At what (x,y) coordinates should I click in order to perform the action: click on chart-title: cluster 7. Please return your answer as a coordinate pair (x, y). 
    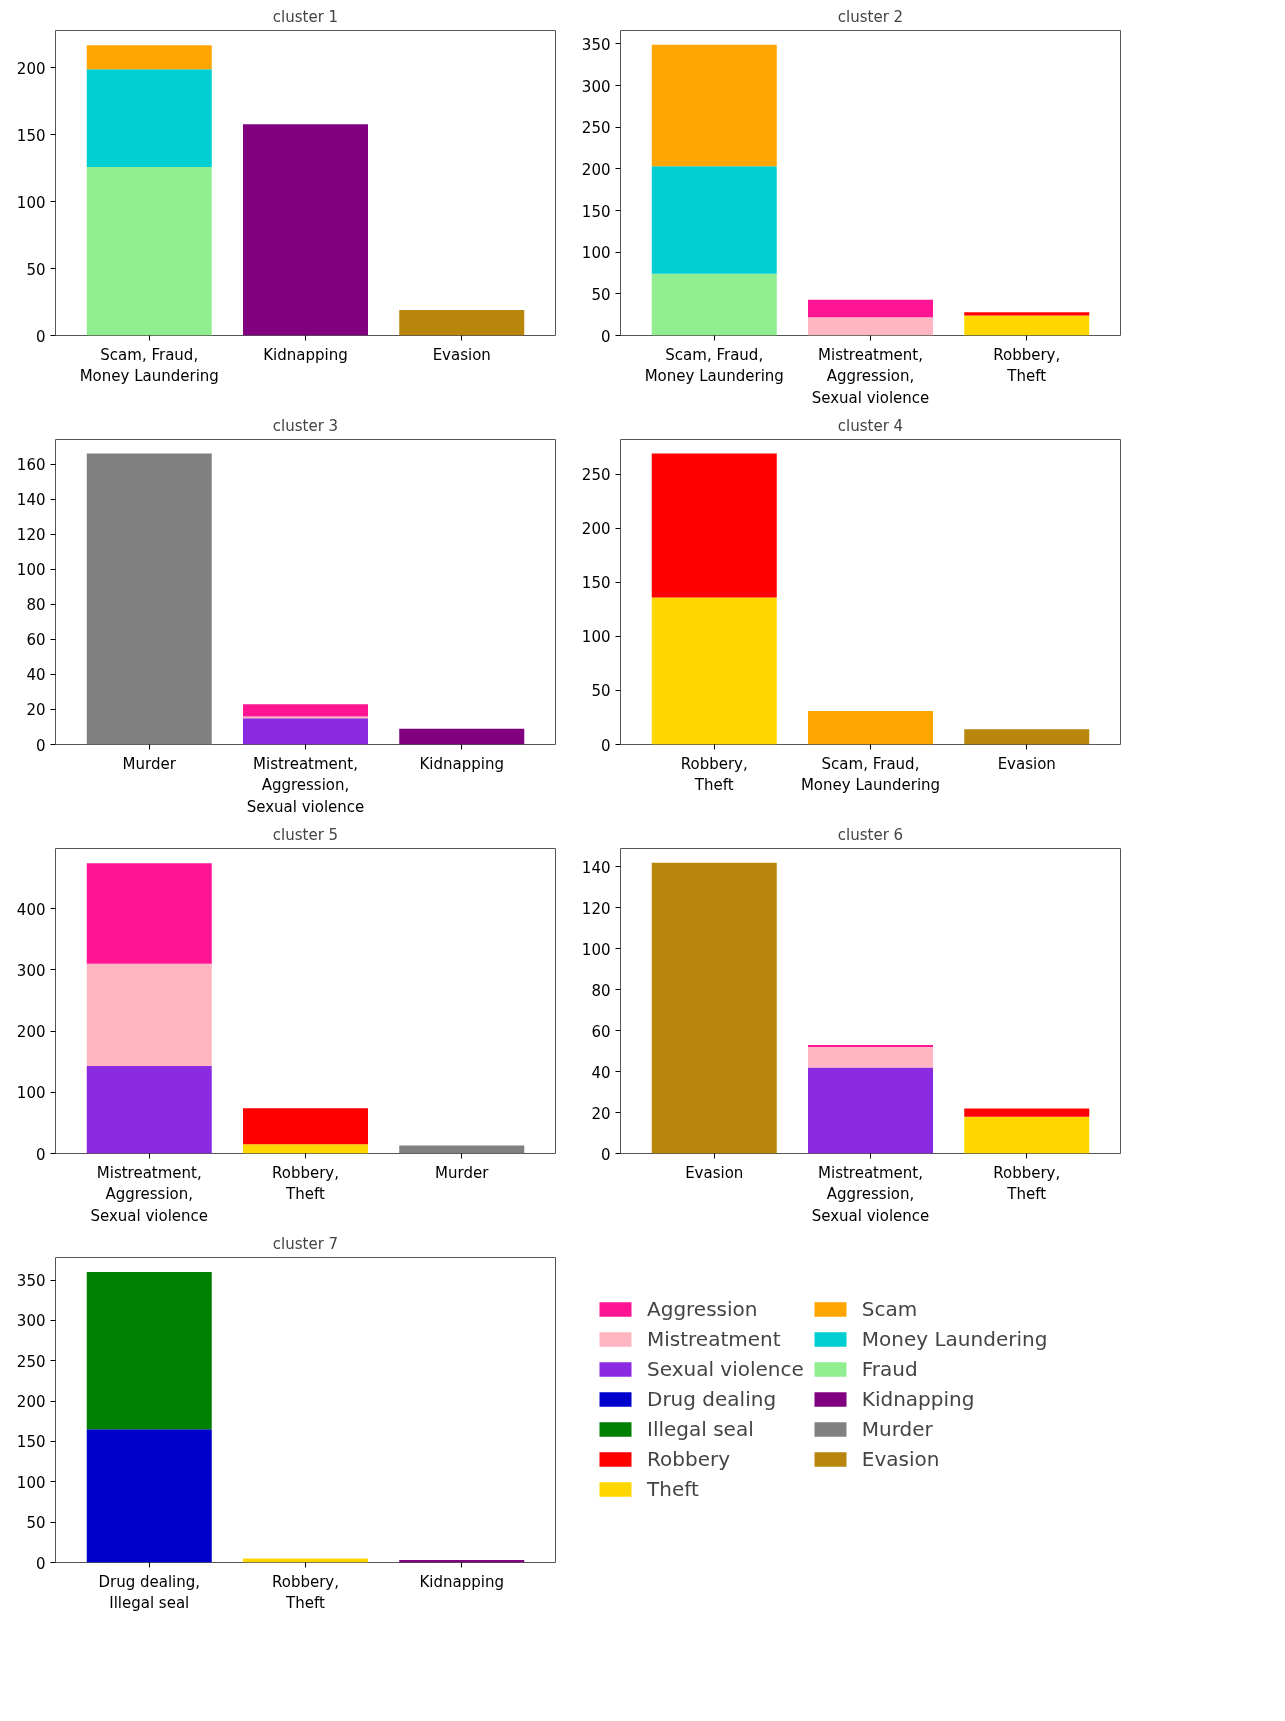
    Looking at the image, I should click on (305, 1243).